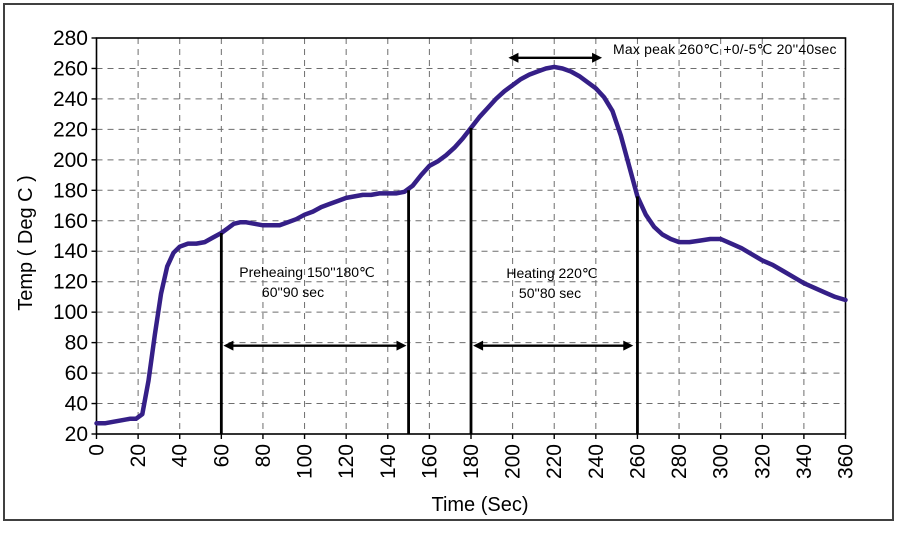  Describe the element at coordinates (138, 455) in the screenshot. I see `x-tick-label: 20` at that location.